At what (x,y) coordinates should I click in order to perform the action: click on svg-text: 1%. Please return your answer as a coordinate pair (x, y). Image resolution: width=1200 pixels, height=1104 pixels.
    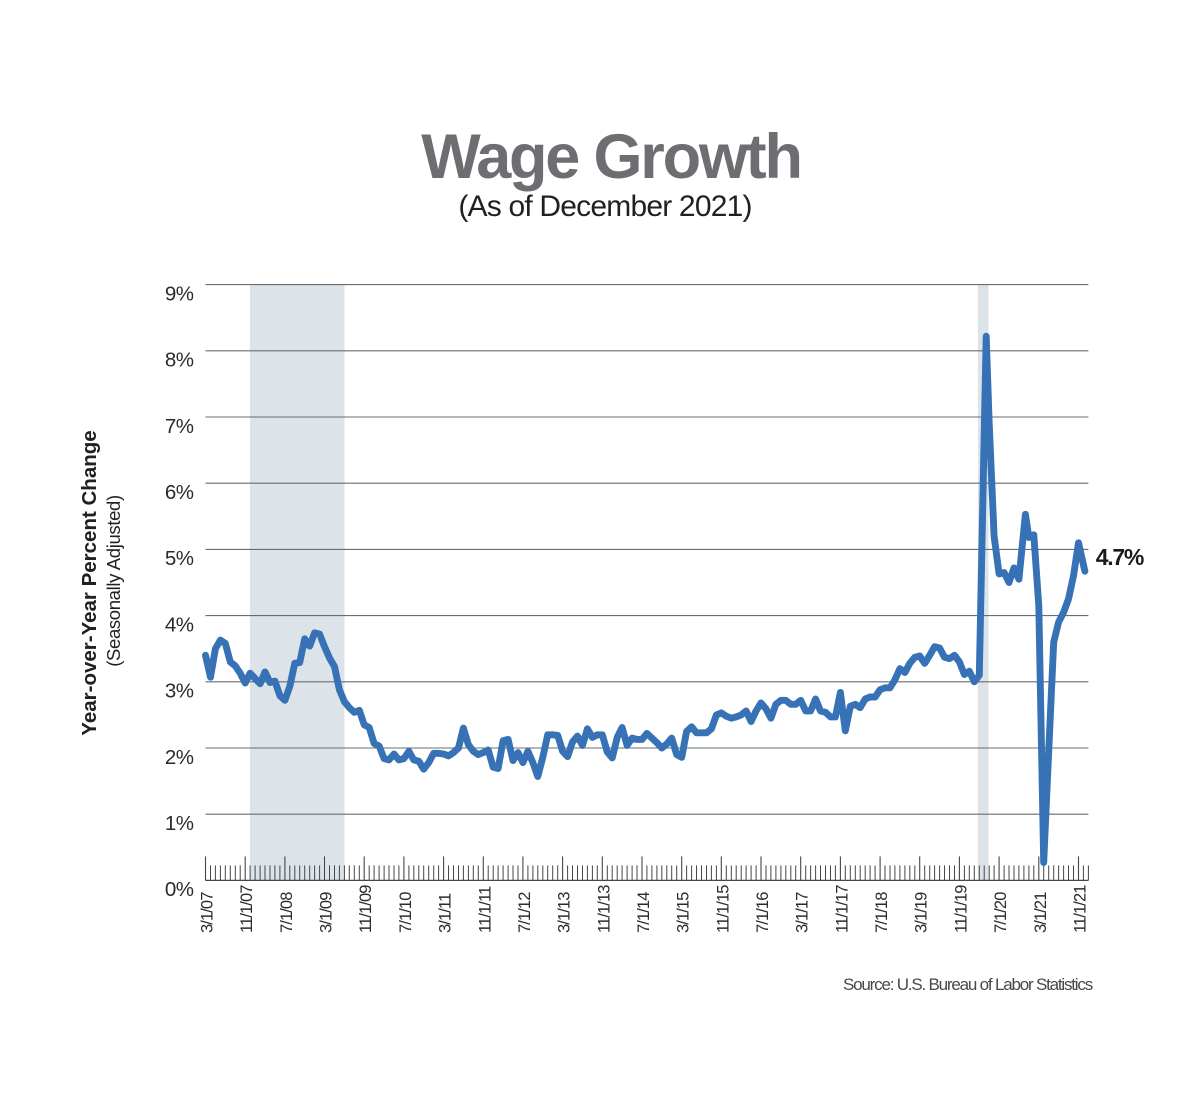
    Looking at the image, I should click on (179, 823).